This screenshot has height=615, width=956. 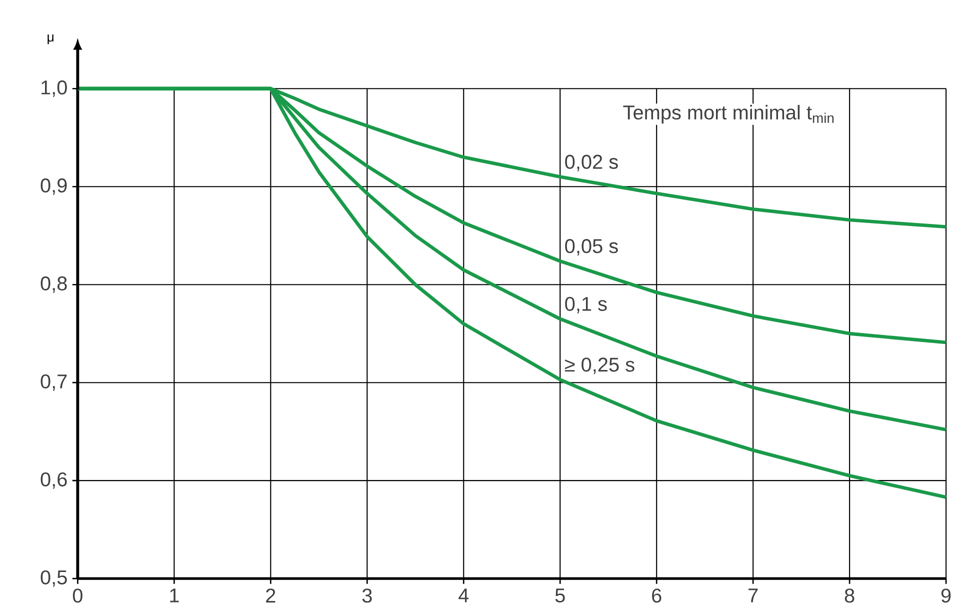 I want to click on x-tick-label: 6, so click(x=657, y=595).